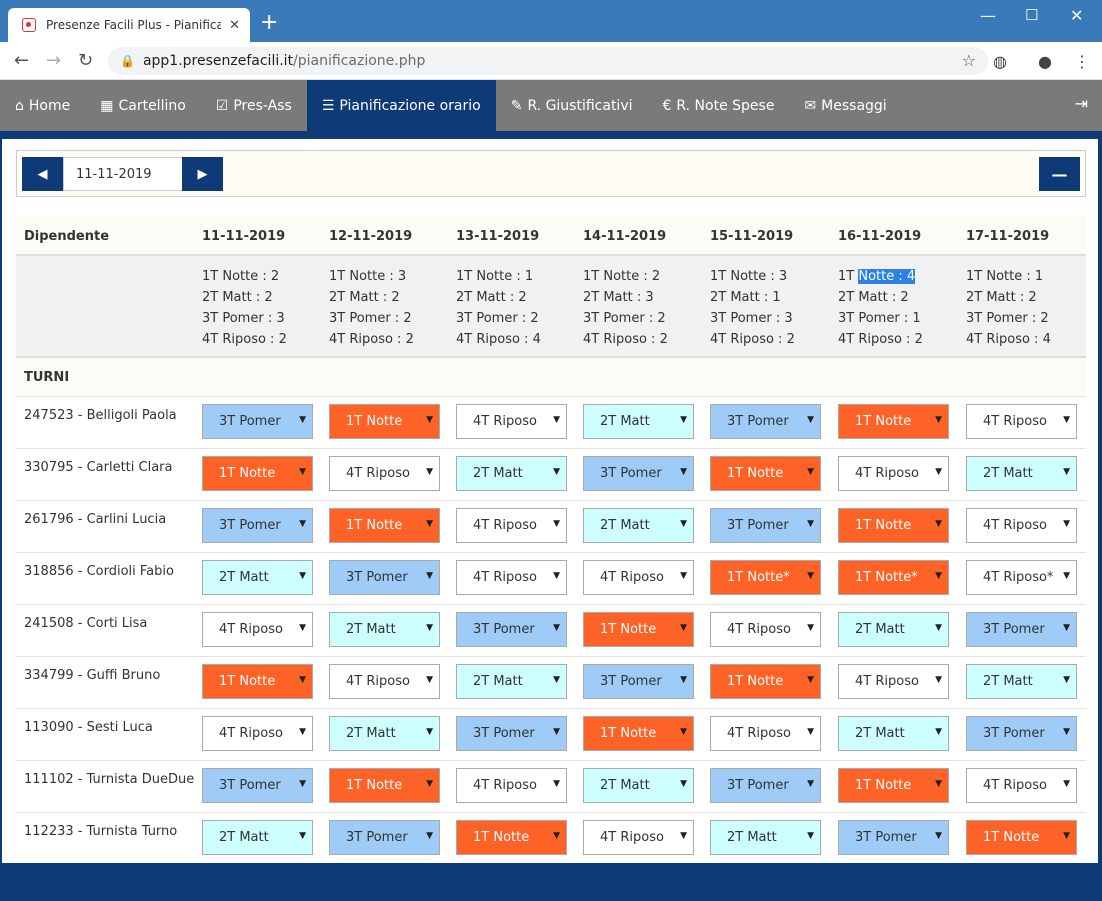  Describe the element at coordinates (1077, 15) in the screenshot. I see `close-window-icon: ✕` at that location.